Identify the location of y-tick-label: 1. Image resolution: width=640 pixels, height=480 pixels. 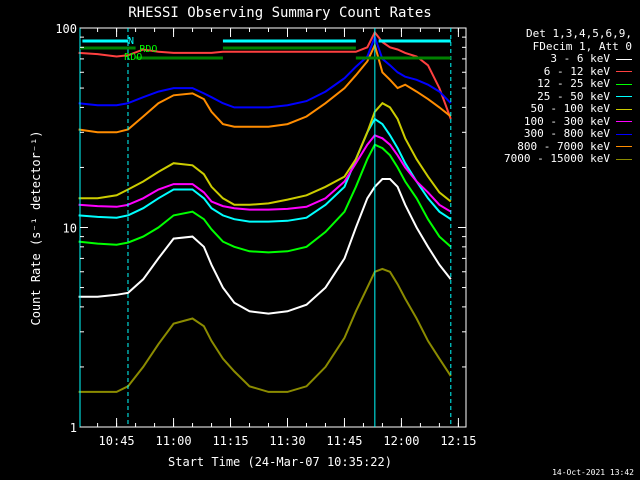
(73, 428).